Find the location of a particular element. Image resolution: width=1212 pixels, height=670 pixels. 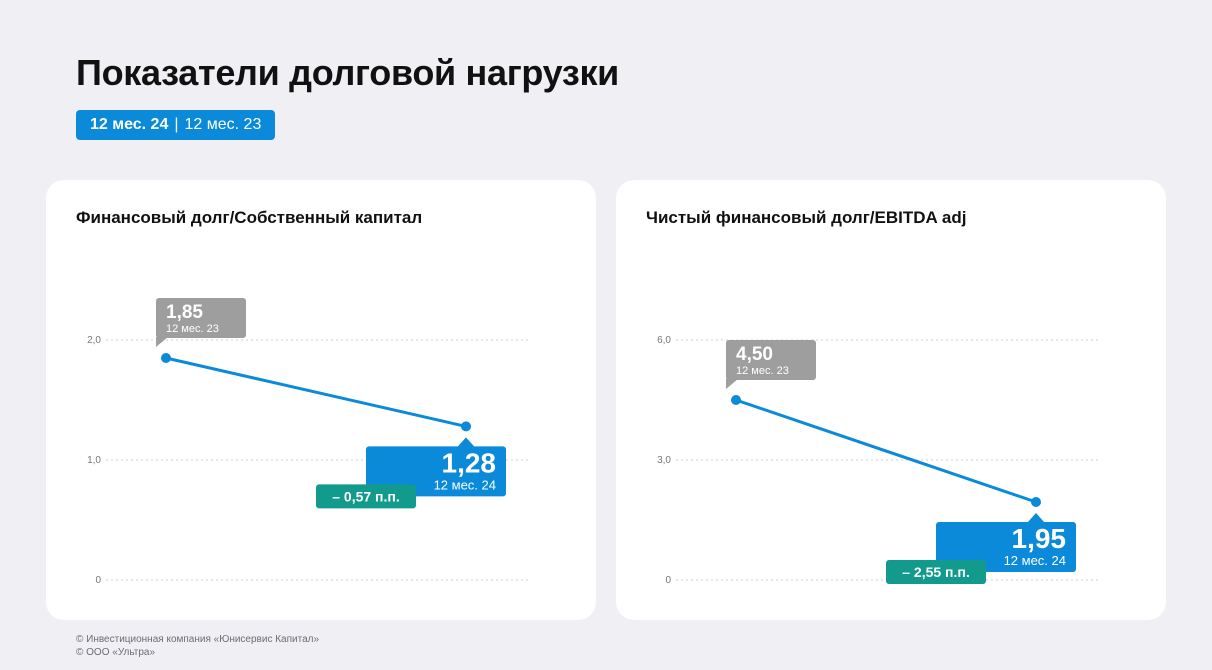

copyright-line: © ООО «Ультра» is located at coordinates (116, 652).